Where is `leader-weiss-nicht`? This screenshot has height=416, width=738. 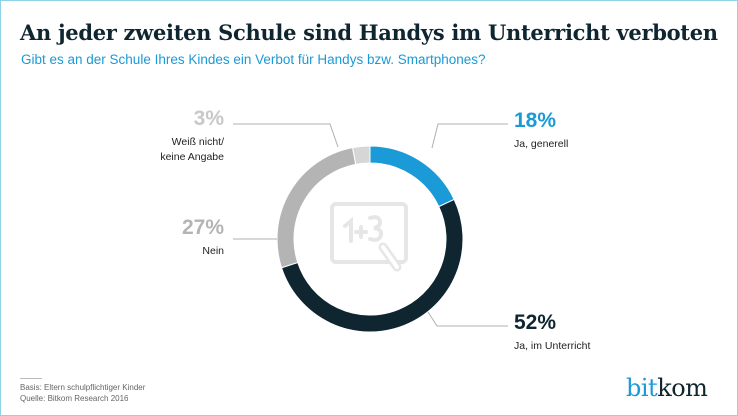 leader-weiss-nicht is located at coordinates (286, 135).